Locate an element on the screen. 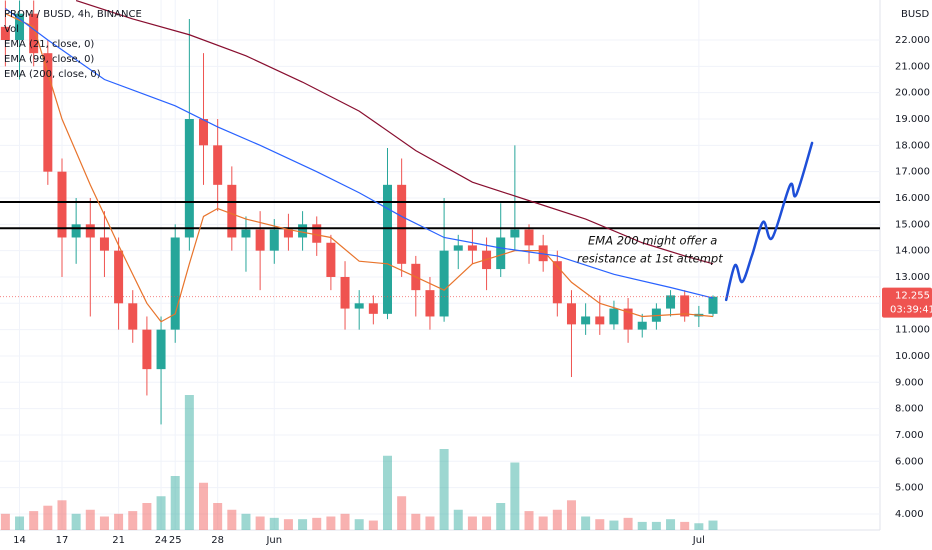 The width and height of the screenshot is (932, 550). currency-label: BUSD is located at coordinates (915, 14).